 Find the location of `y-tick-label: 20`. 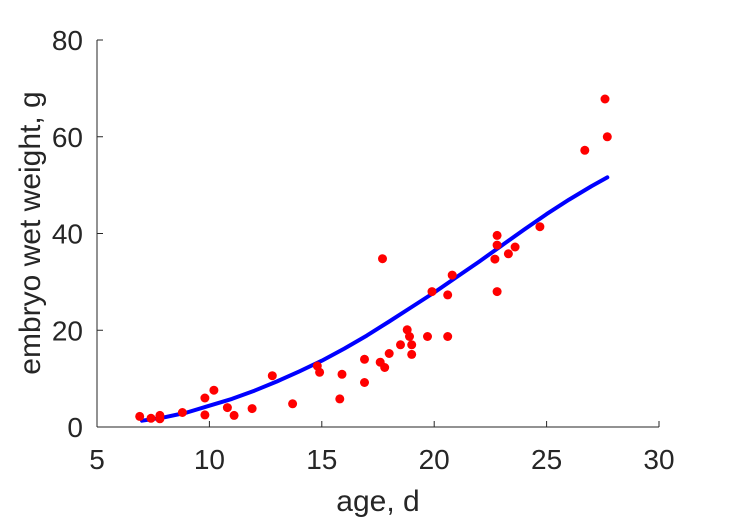

y-tick-label: 20 is located at coordinates (67, 330).